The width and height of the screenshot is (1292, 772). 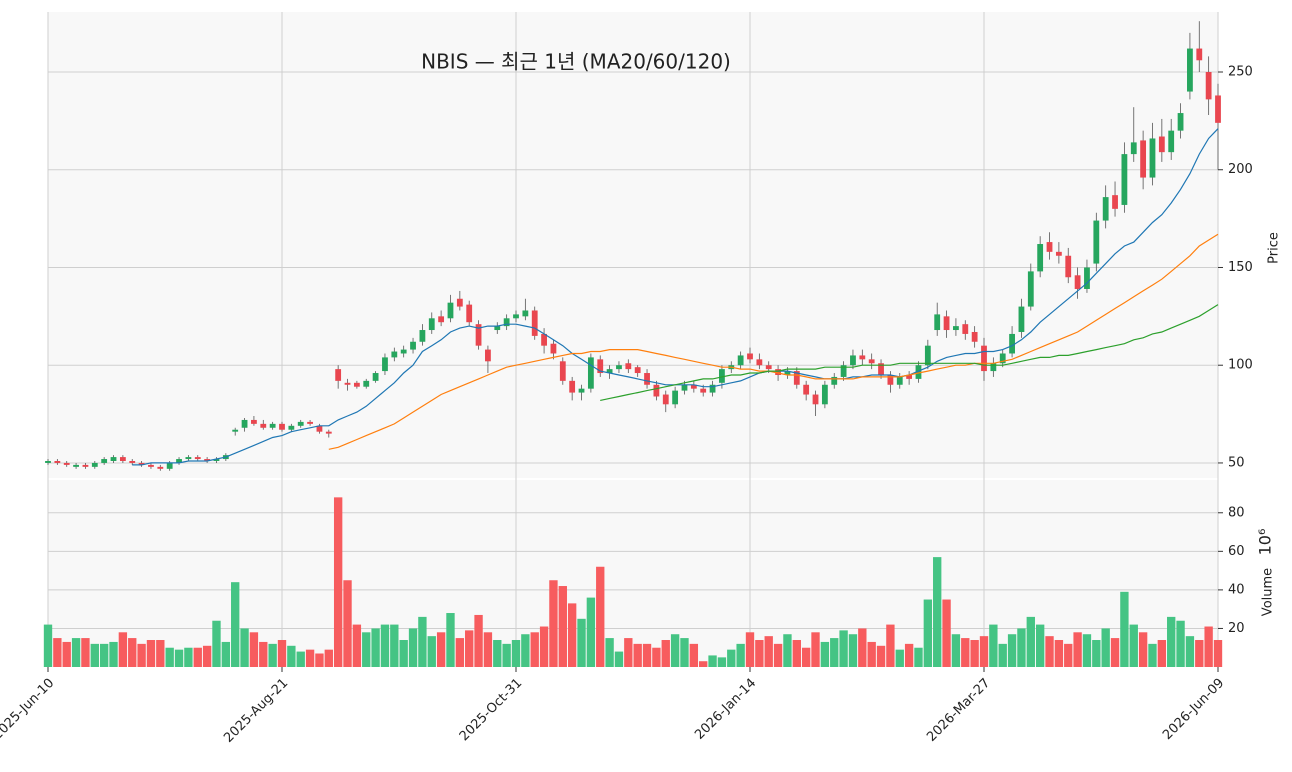 What do you see at coordinates (28, 709) in the screenshot?
I see `x-tick-label: 2025-Jun-10` at bounding box center [28, 709].